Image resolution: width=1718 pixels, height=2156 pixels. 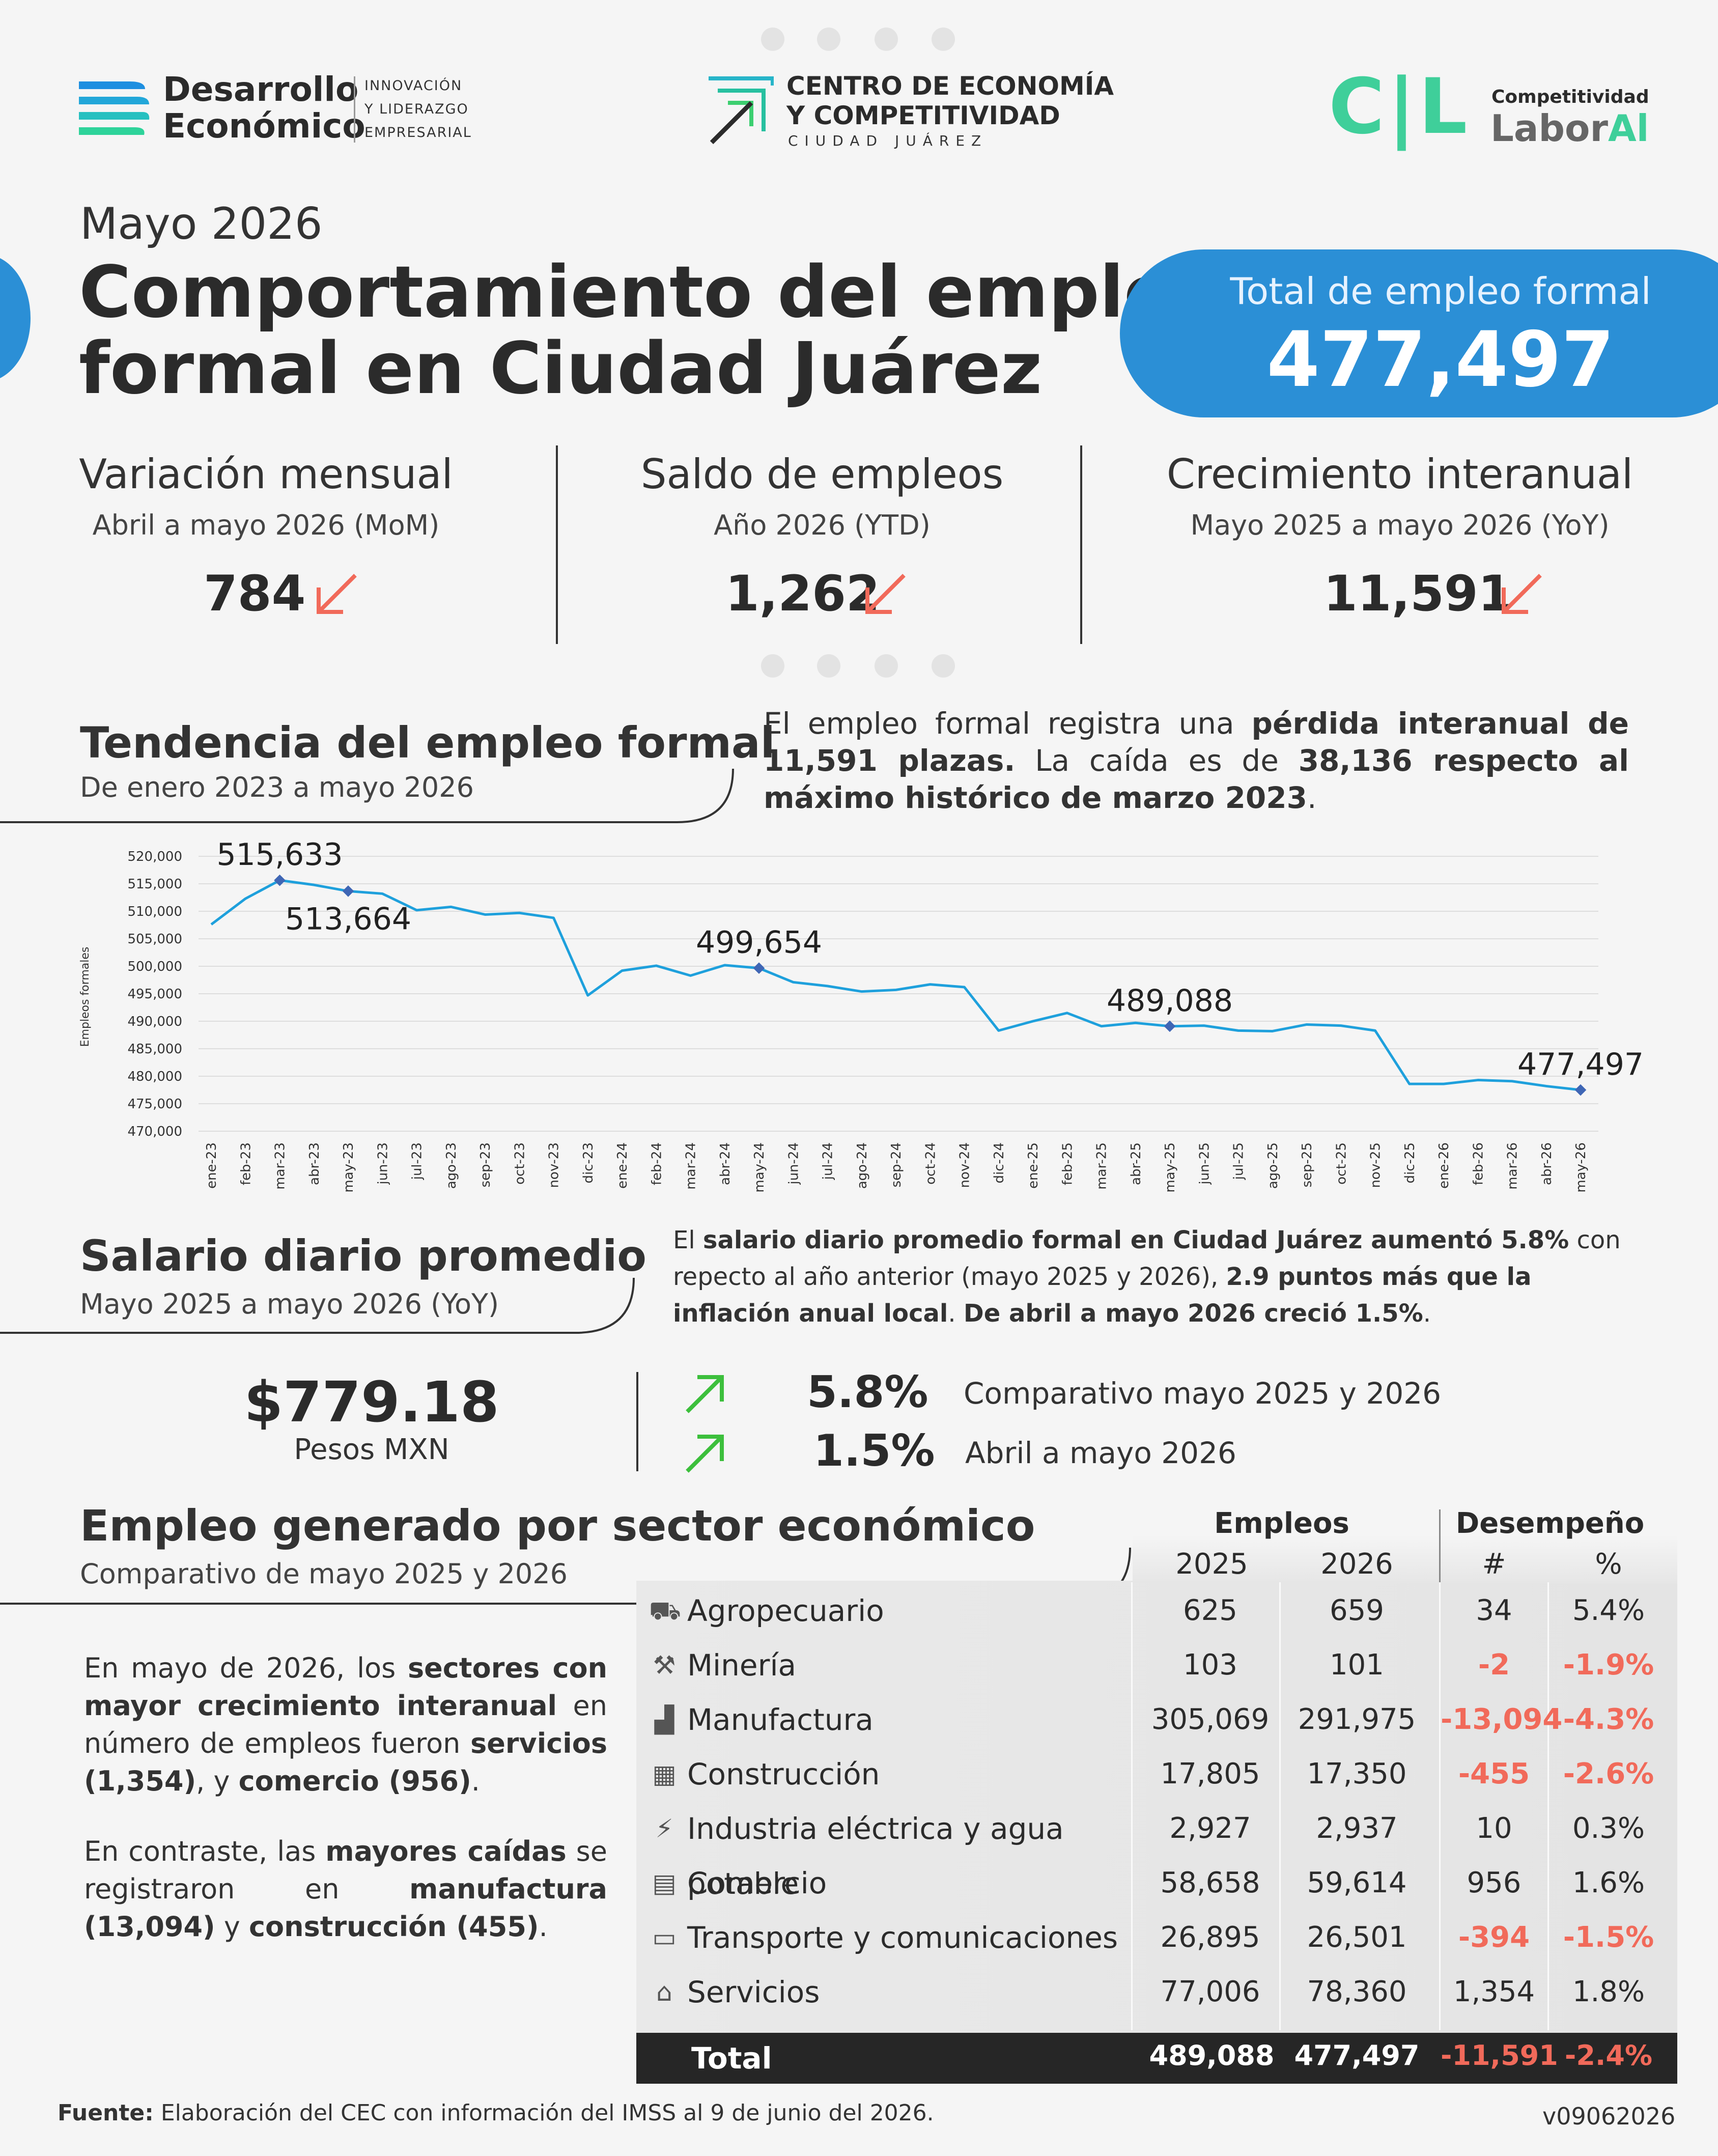 What do you see at coordinates (1081, 544) in the screenshot?
I see `kpi-divider` at bounding box center [1081, 544].